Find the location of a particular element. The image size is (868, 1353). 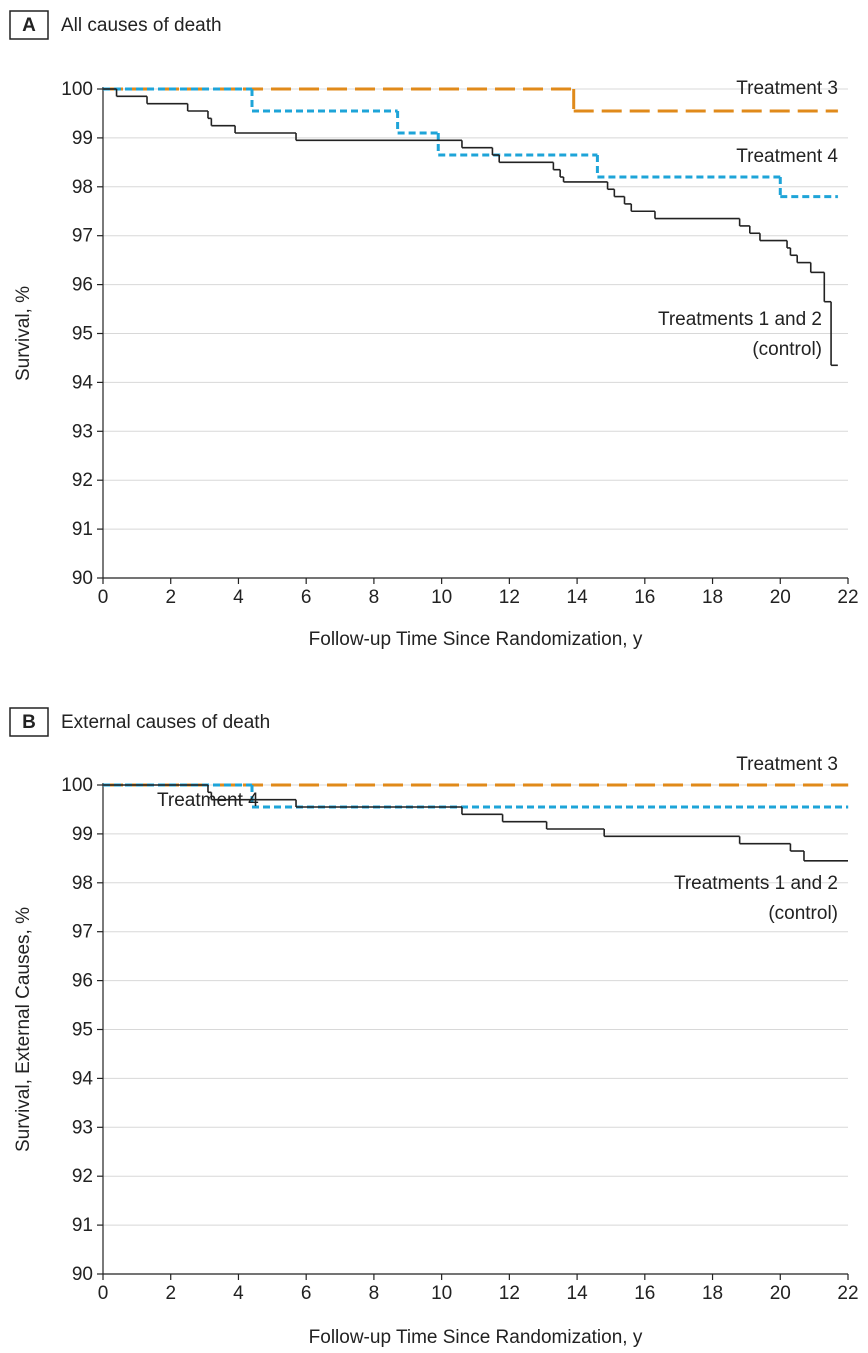

panel-label: B is located at coordinates (29, 722).